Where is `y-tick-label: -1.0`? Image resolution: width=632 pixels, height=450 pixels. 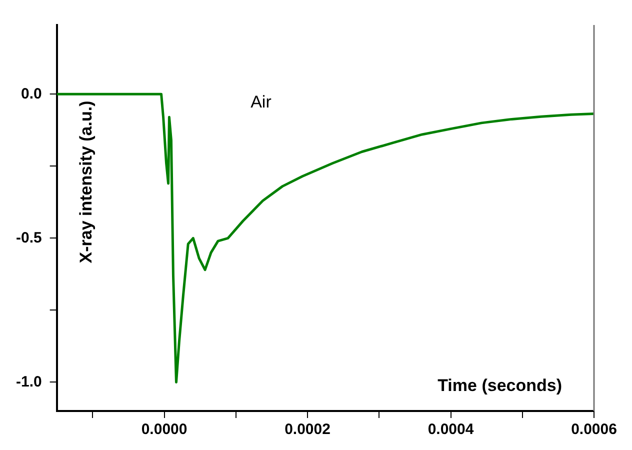 y-tick-label: -1.0 is located at coordinates (29, 381).